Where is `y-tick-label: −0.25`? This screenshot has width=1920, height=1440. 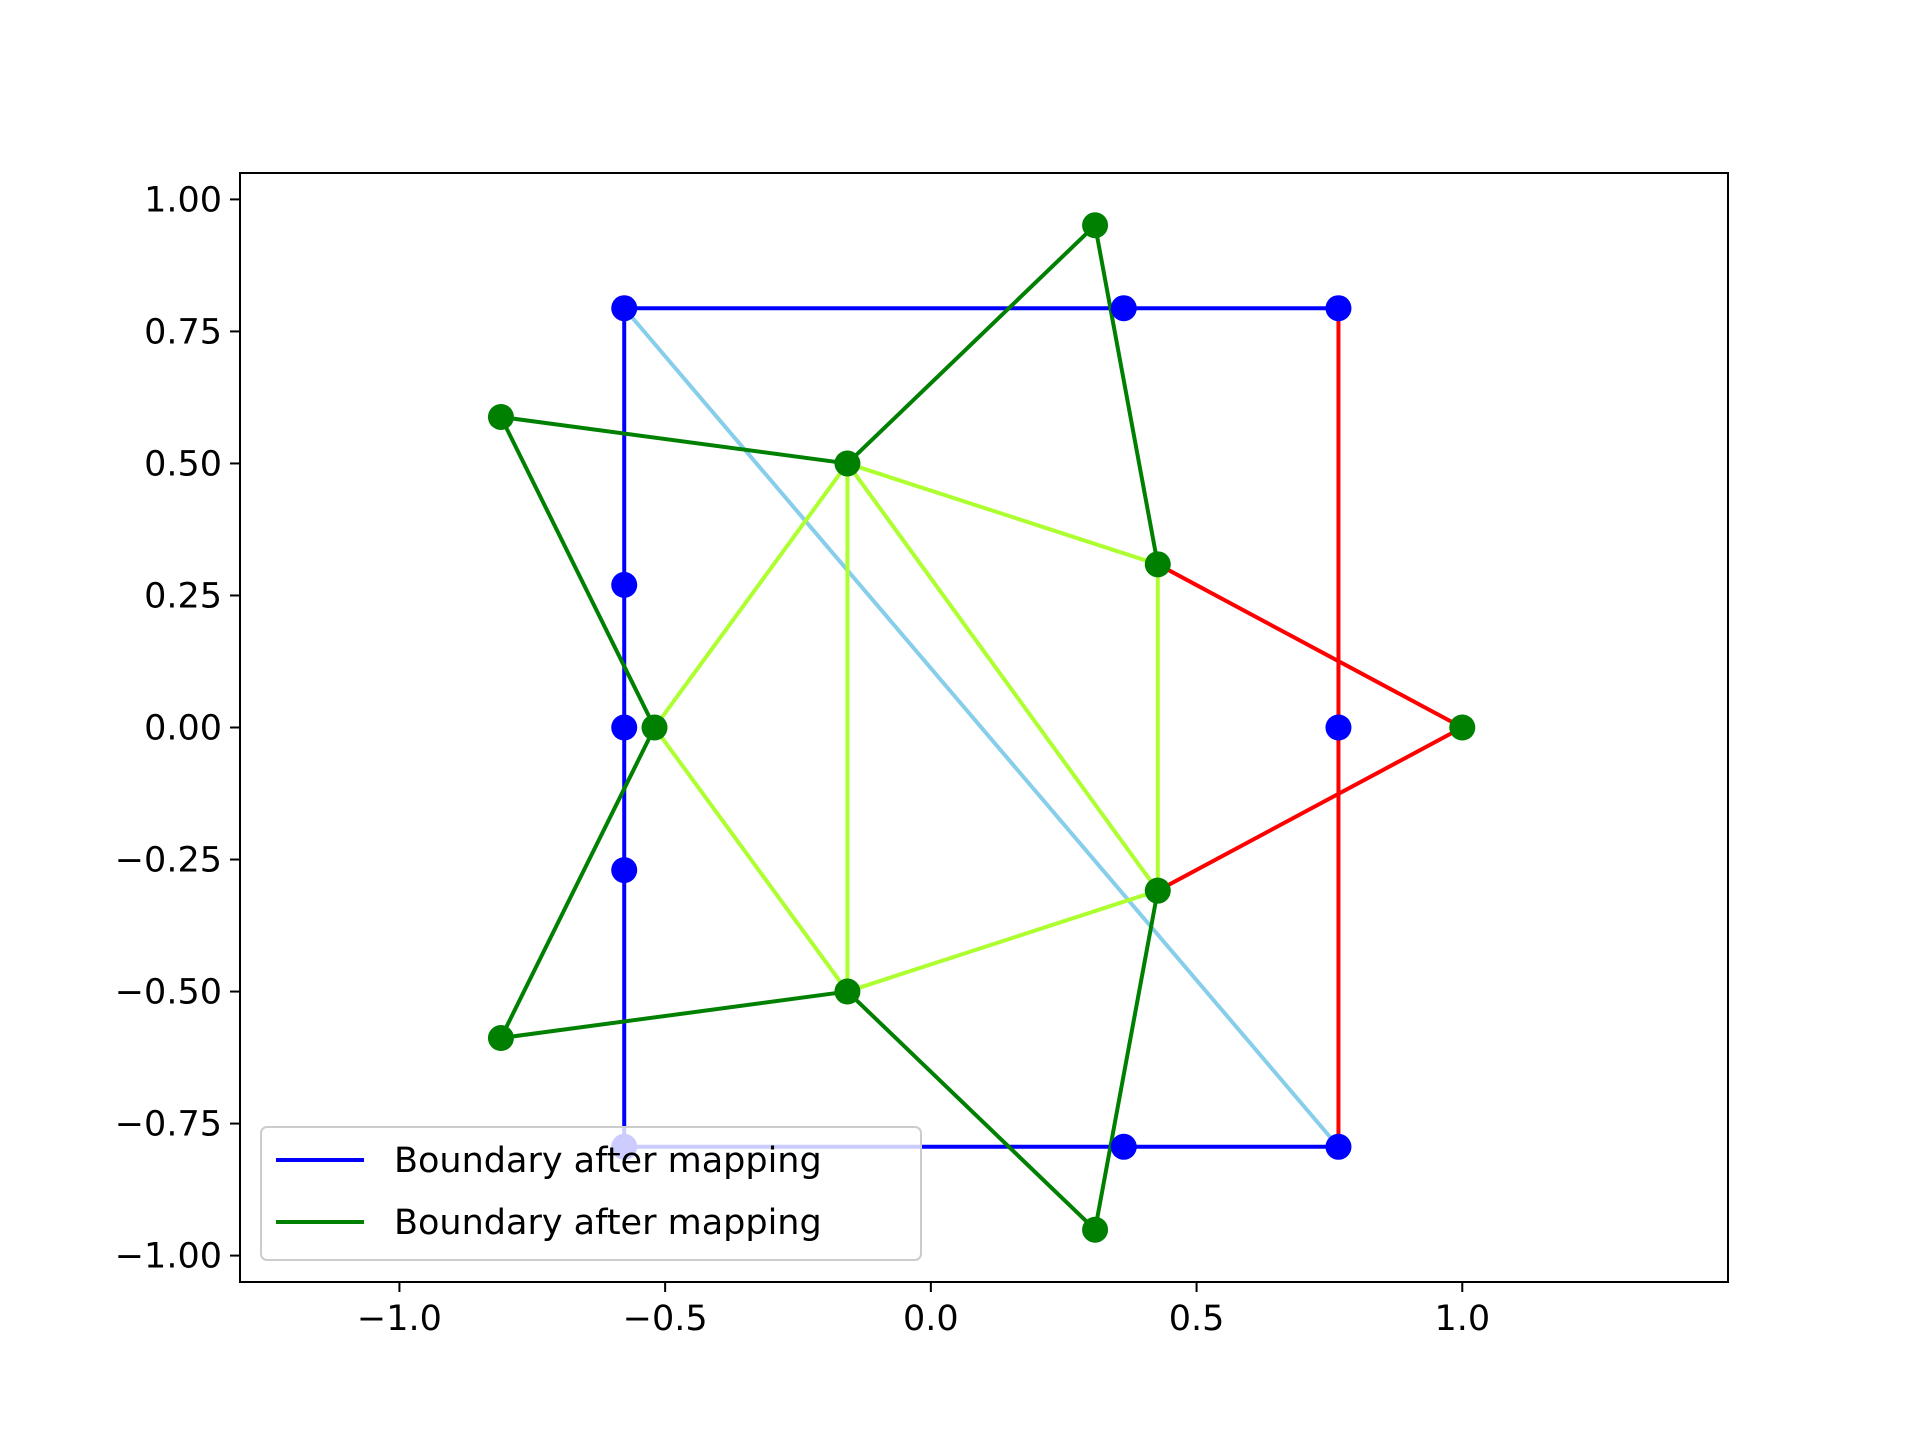
y-tick-label: −0.25 is located at coordinates (168, 861).